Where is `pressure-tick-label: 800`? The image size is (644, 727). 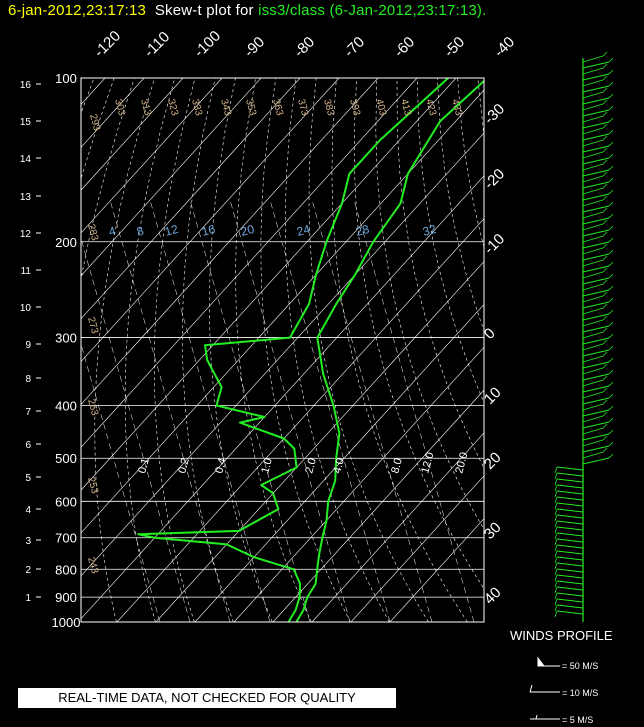 pressure-tick-label: 800 is located at coordinates (66, 569).